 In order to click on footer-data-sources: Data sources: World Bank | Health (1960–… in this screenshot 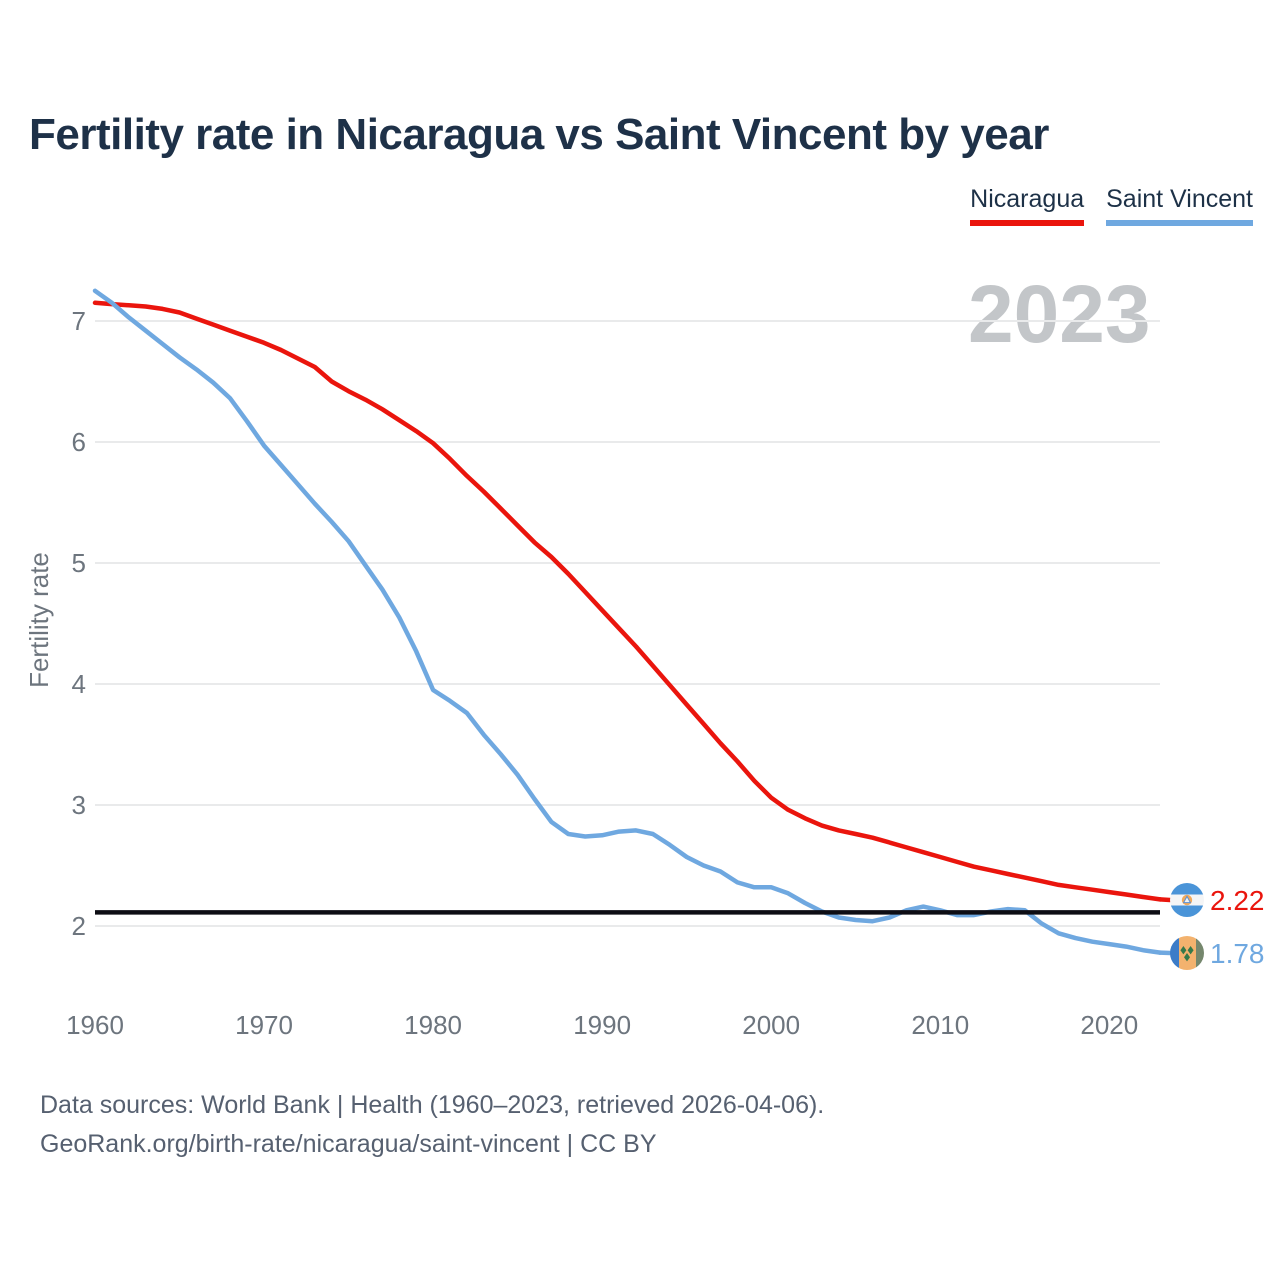, I will do `click(432, 1105)`.